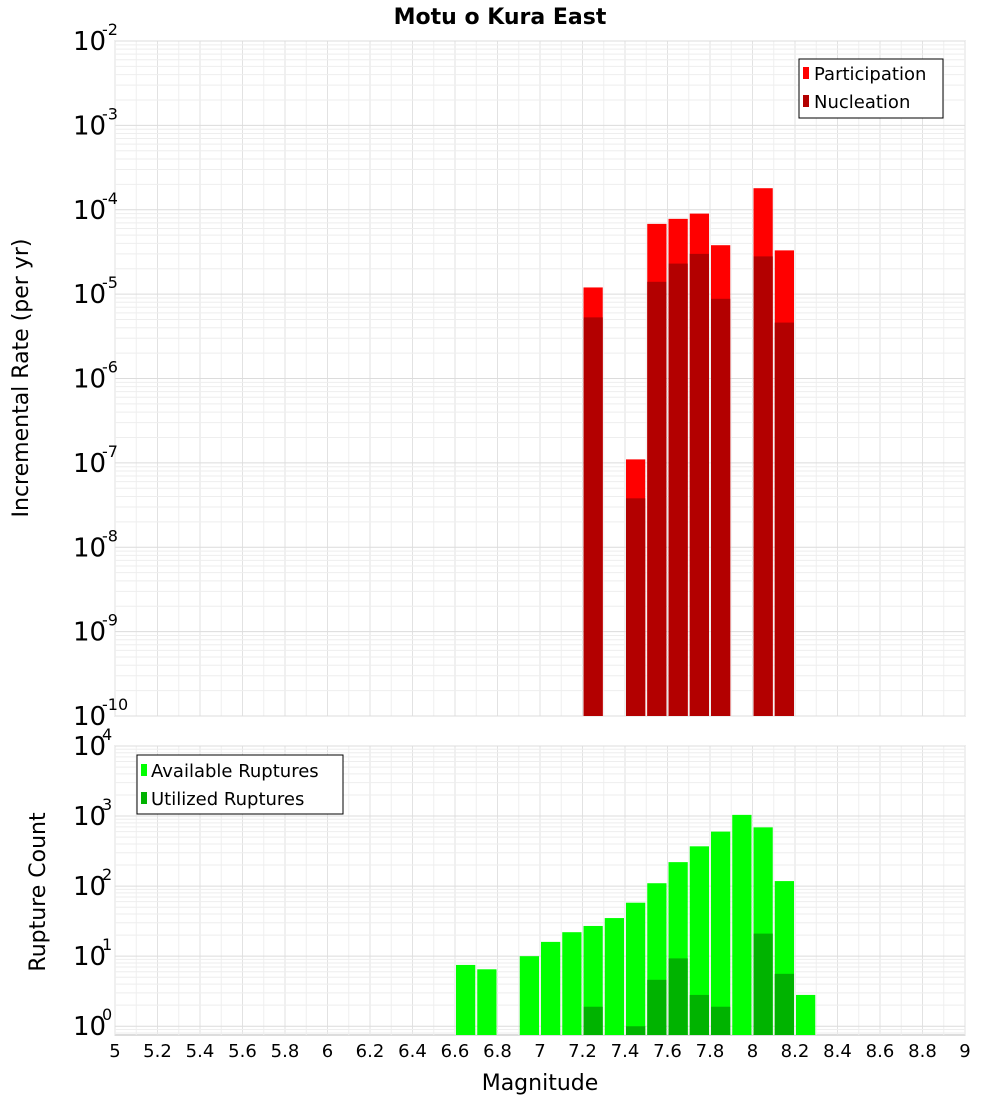 This screenshot has width=1000, height=1100. I want to click on x-tick-label: 7.4, so click(625, 1051).